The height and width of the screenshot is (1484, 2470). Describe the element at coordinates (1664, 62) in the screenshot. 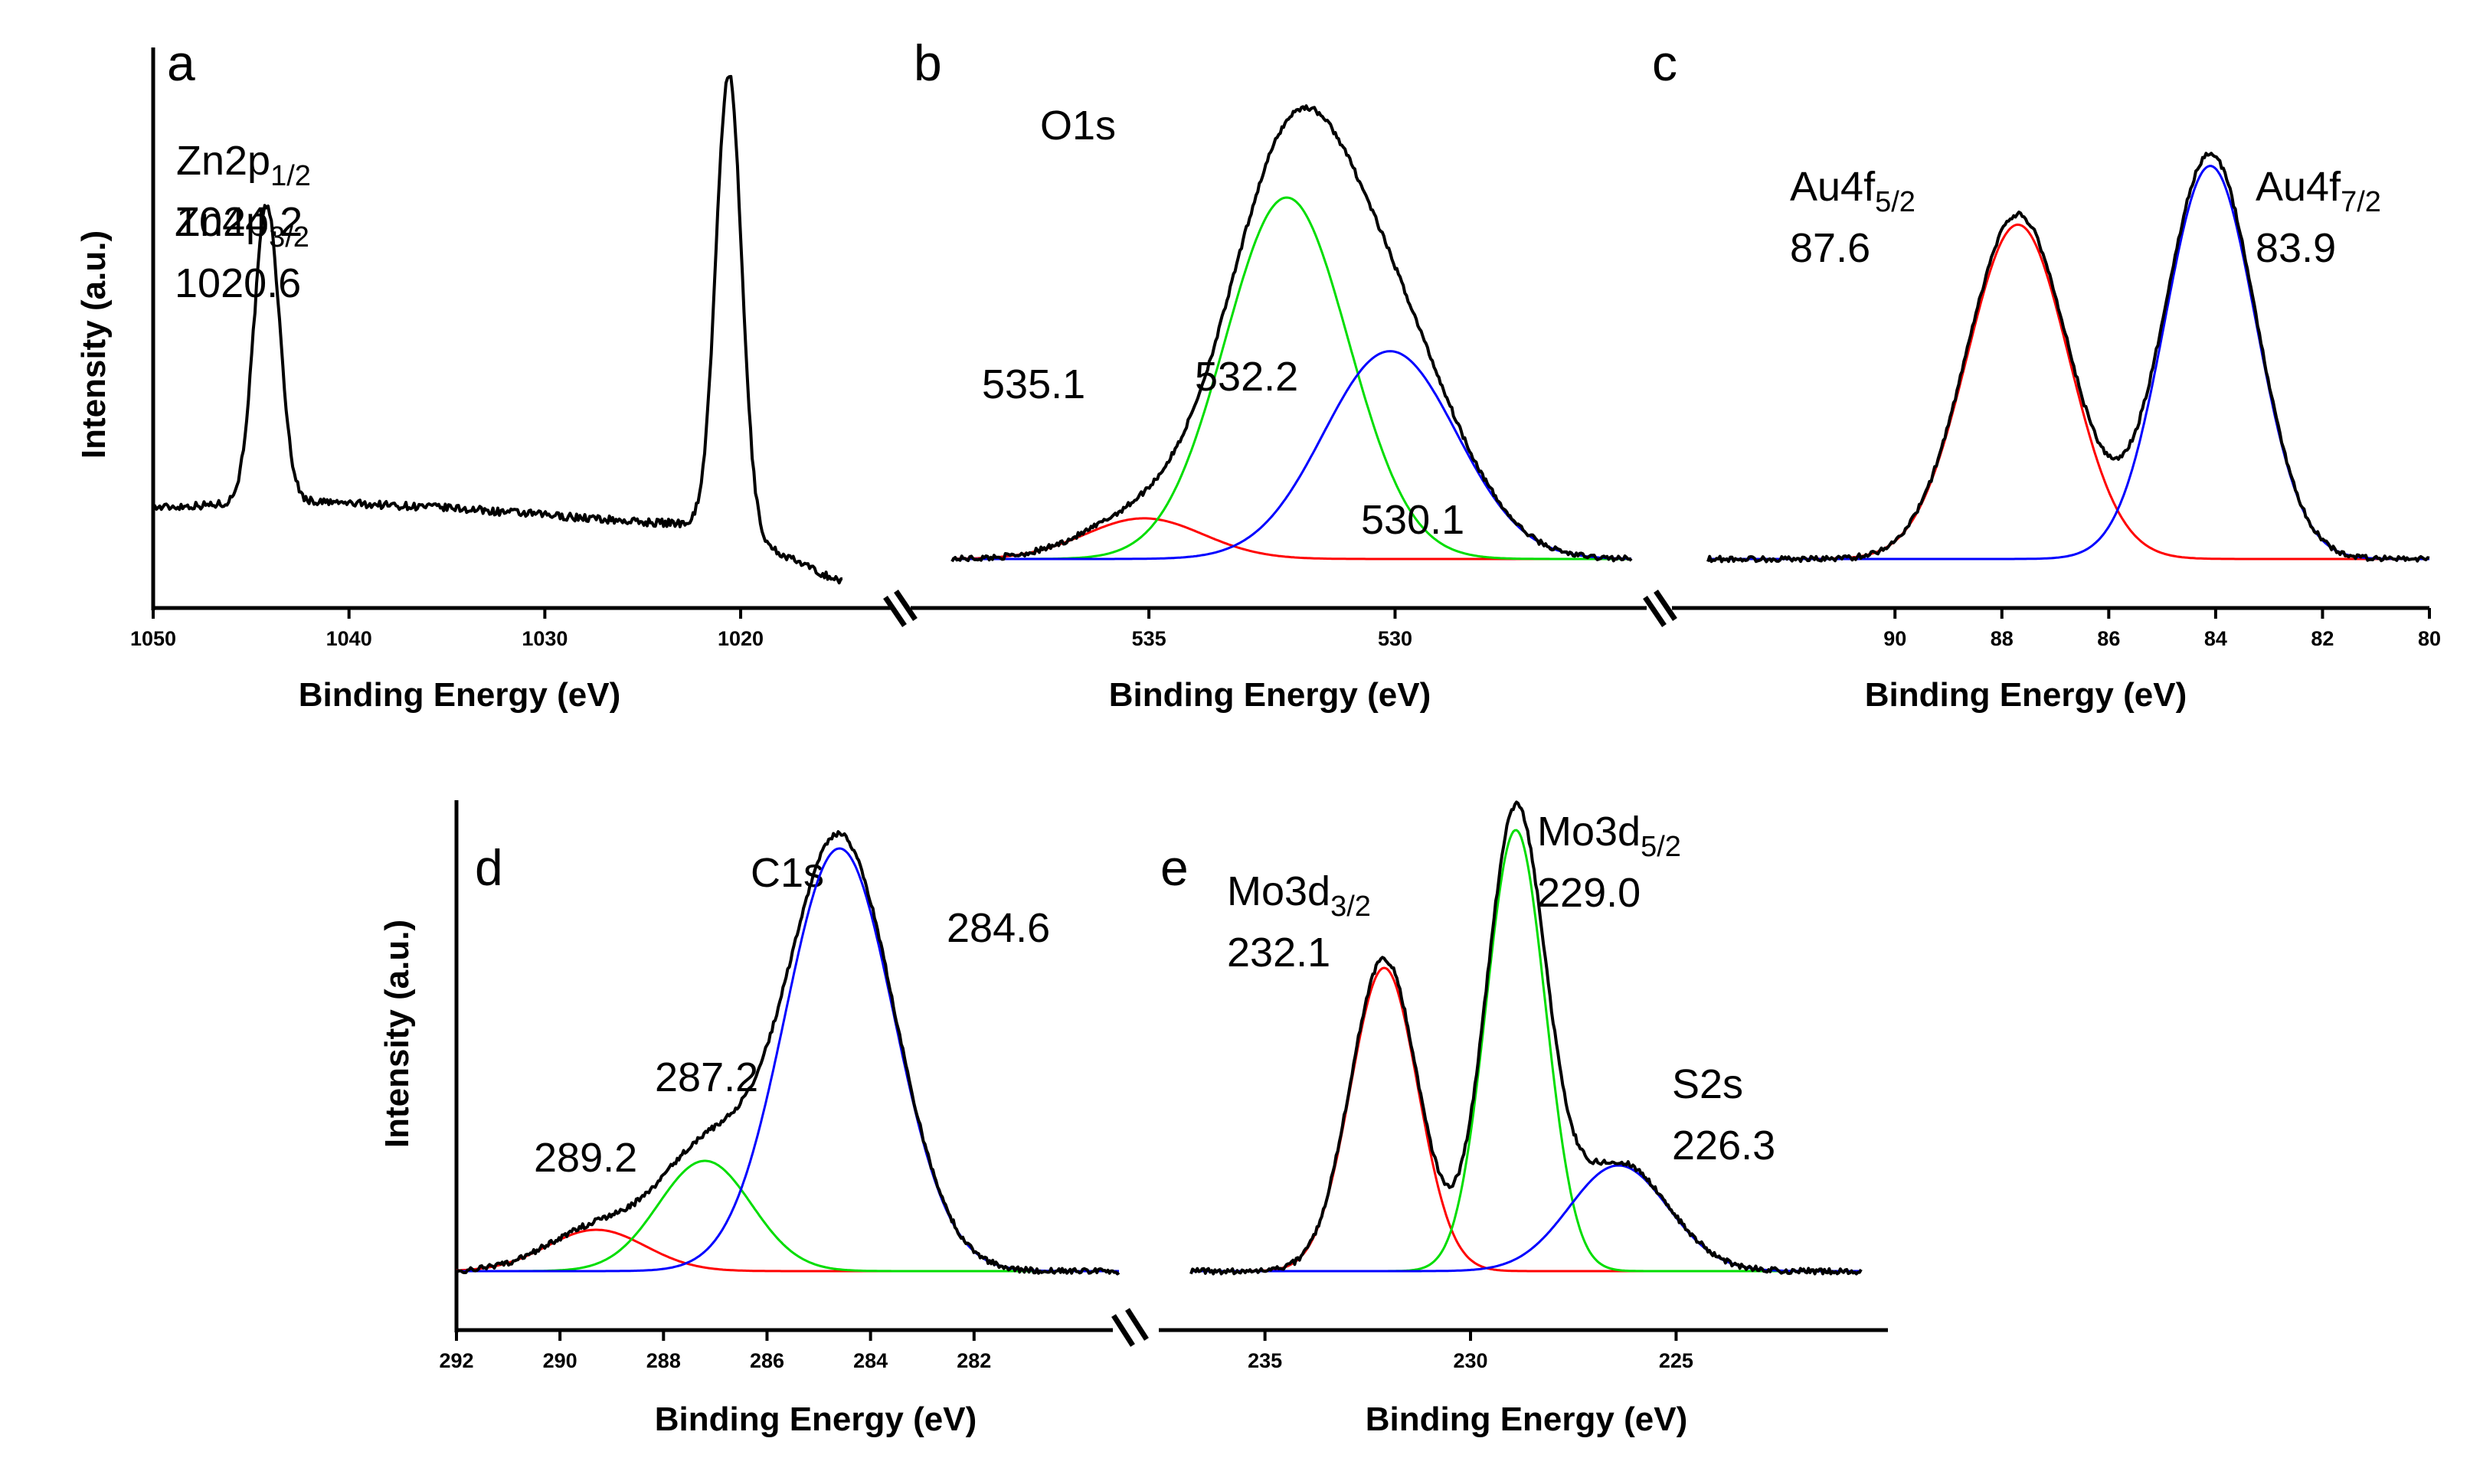

I see `panel-c-letter: c` at that location.